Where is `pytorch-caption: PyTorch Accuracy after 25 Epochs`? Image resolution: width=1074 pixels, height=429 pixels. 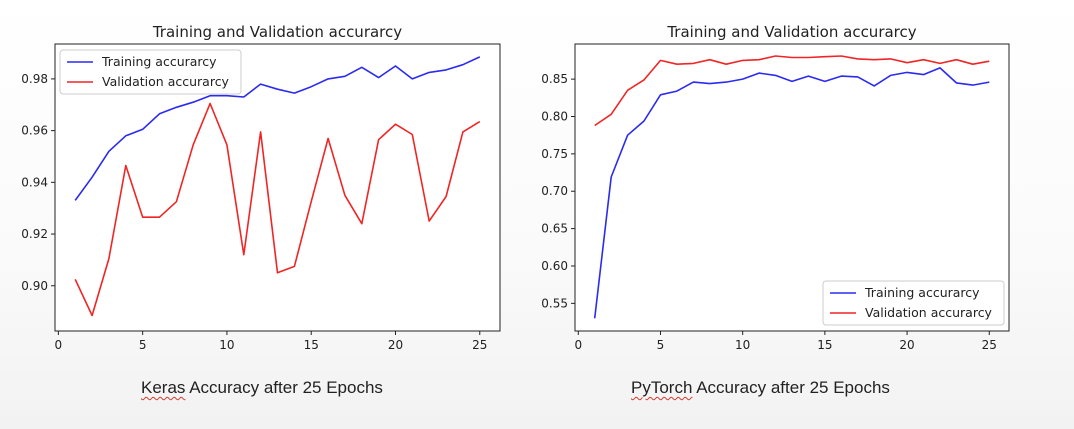
pytorch-caption: PyTorch Accuracy after 25 Epochs is located at coordinates (760, 388).